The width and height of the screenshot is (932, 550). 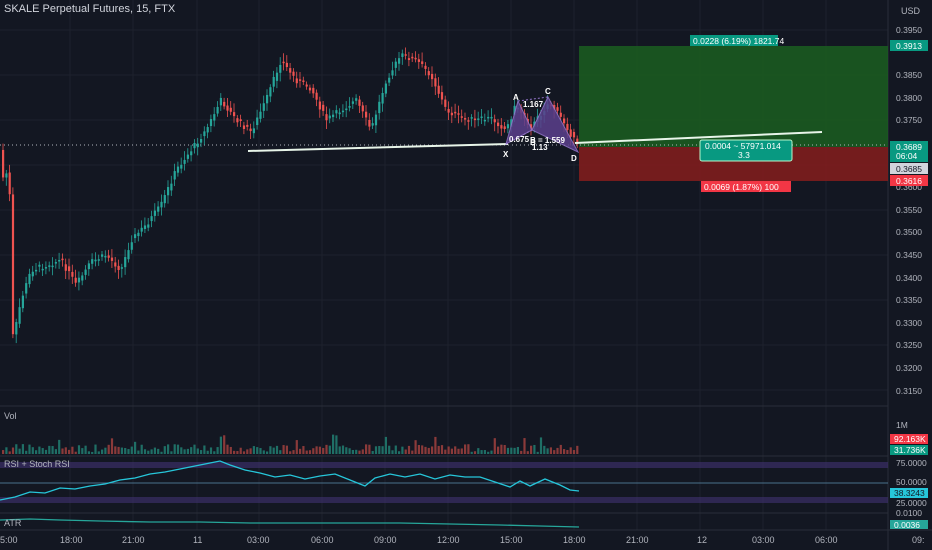 I want to click on volume-bars, so click(x=290, y=444).